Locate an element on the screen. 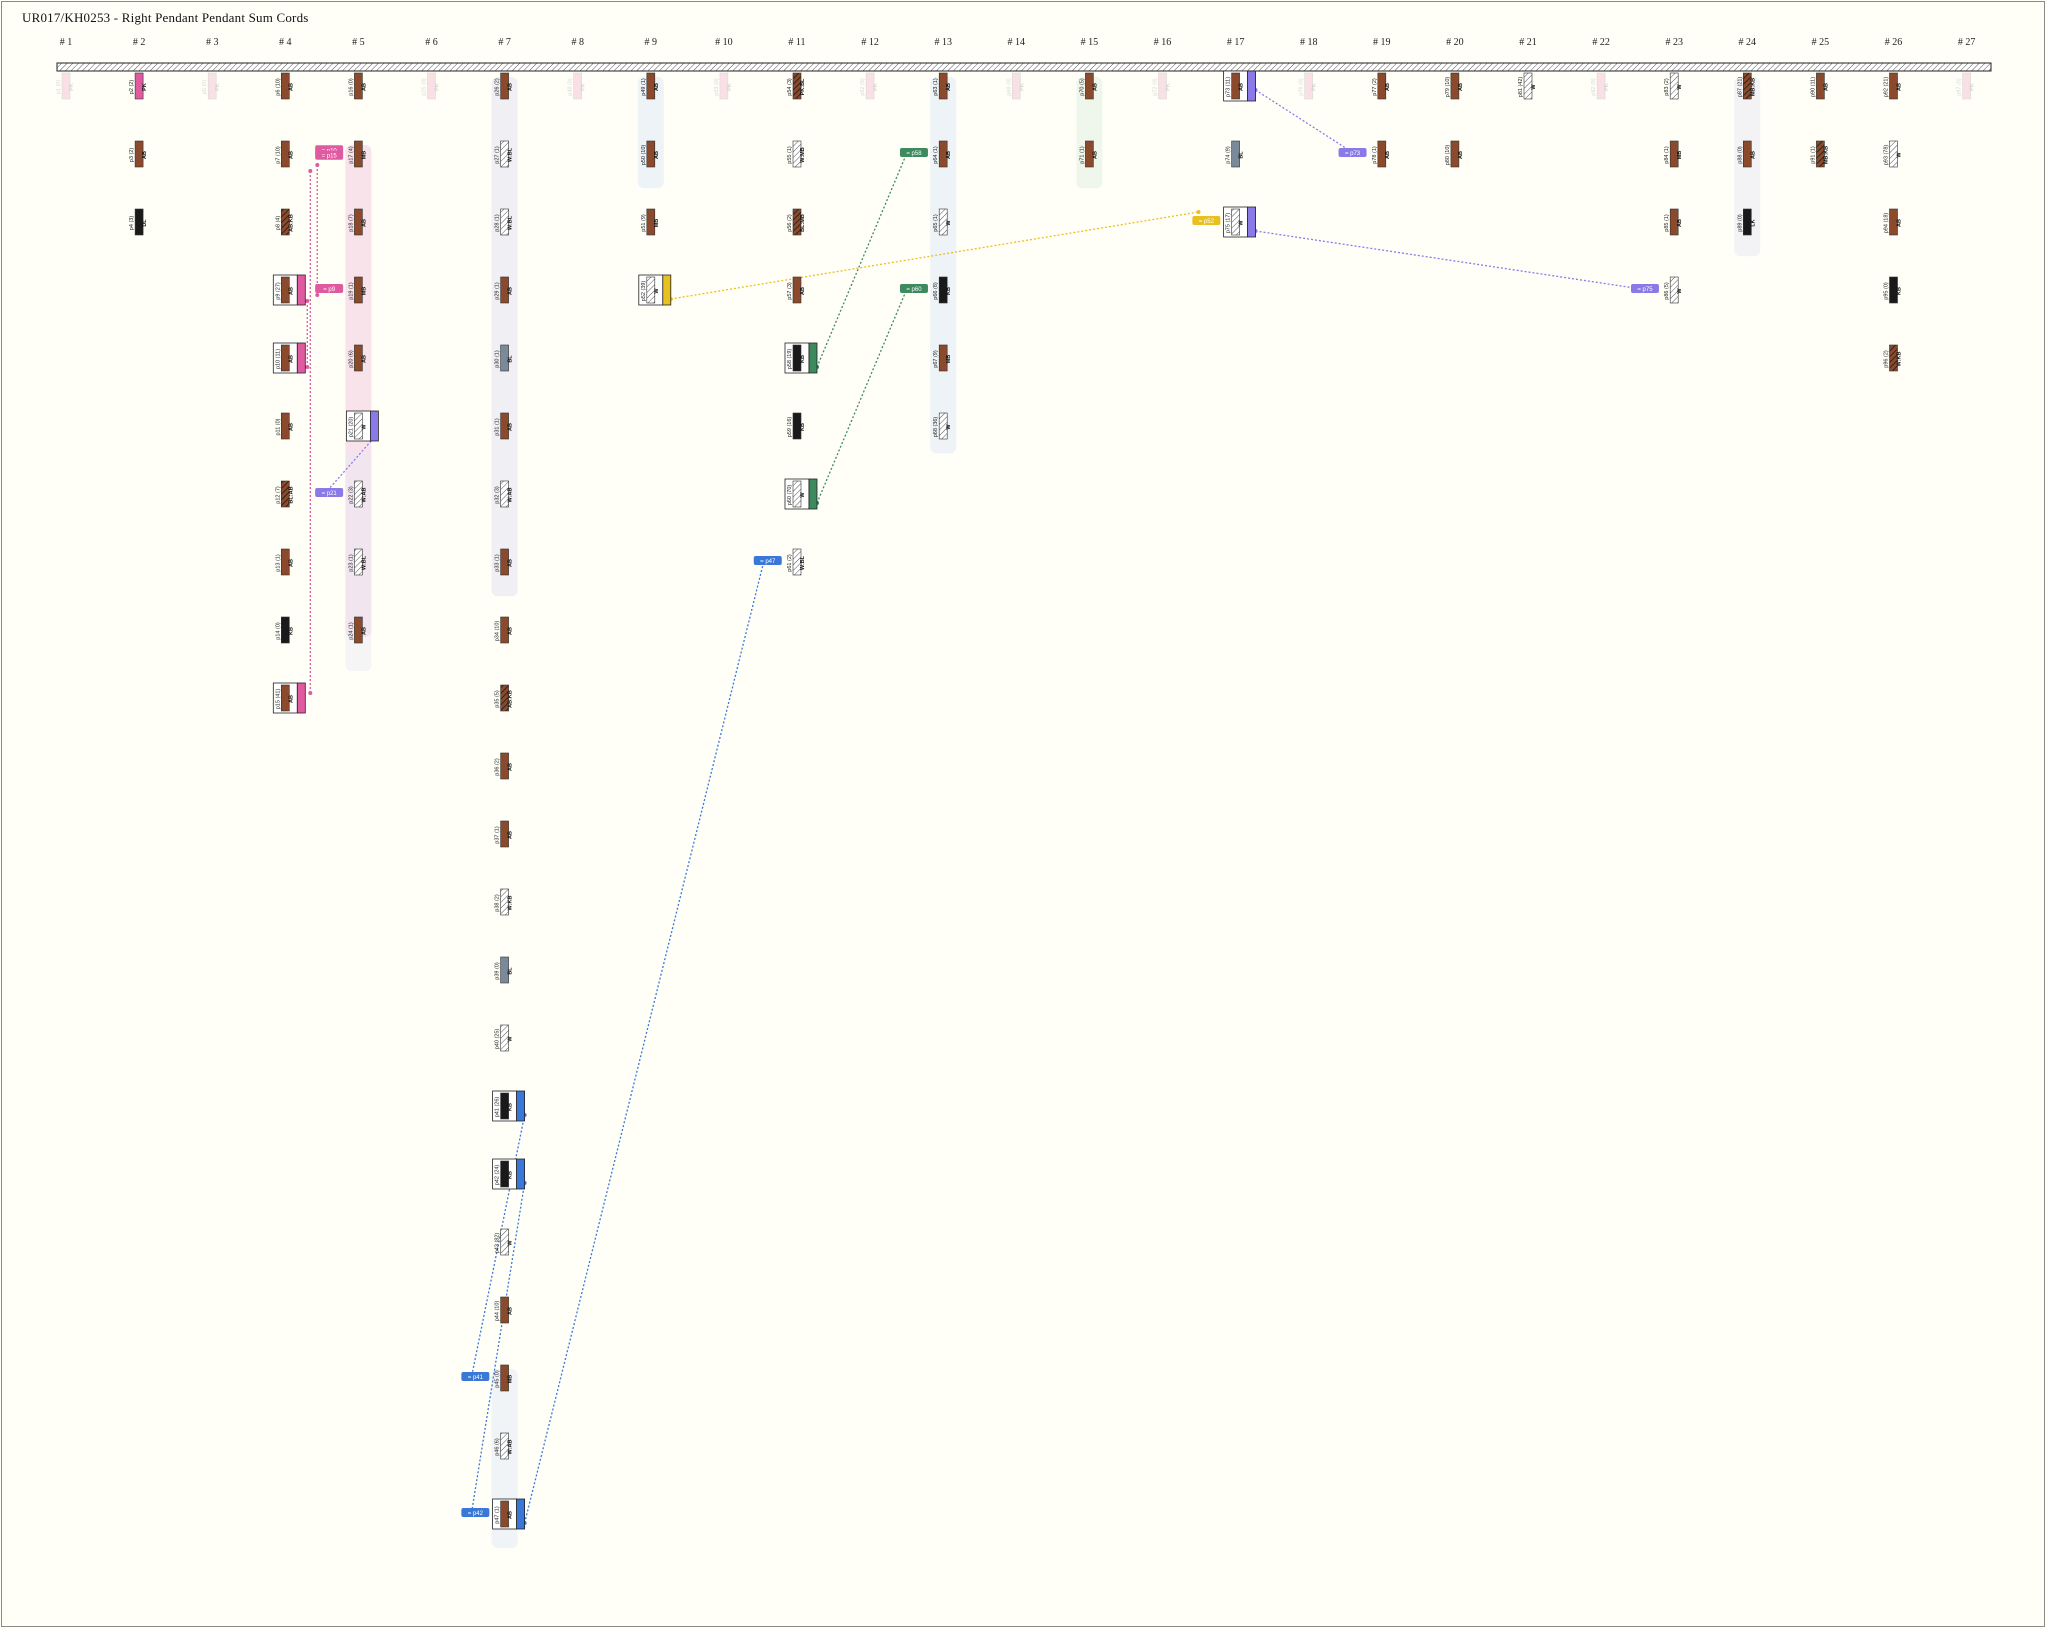 The width and height of the screenshot is (2048, 1630). pendant-p82: p82 (0) PK is located at coordinates (1600, 86).